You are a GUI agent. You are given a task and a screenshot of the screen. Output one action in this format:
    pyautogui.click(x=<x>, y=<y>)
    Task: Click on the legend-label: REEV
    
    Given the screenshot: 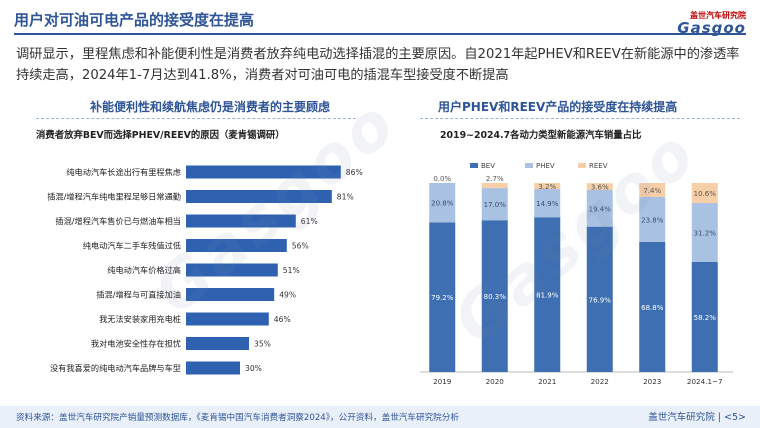 What is the action you would take?
    pyautogui.click(x=598, y=166)
    